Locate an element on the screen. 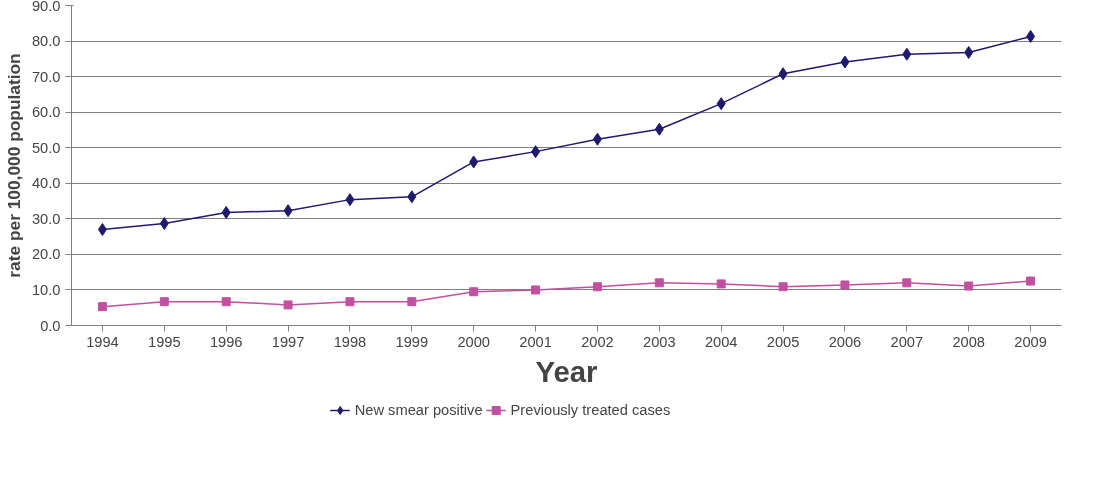 The width and height of the screenshot is (1110, 488). y-tick-label: 0.0 is located at coordinates (50, 325).